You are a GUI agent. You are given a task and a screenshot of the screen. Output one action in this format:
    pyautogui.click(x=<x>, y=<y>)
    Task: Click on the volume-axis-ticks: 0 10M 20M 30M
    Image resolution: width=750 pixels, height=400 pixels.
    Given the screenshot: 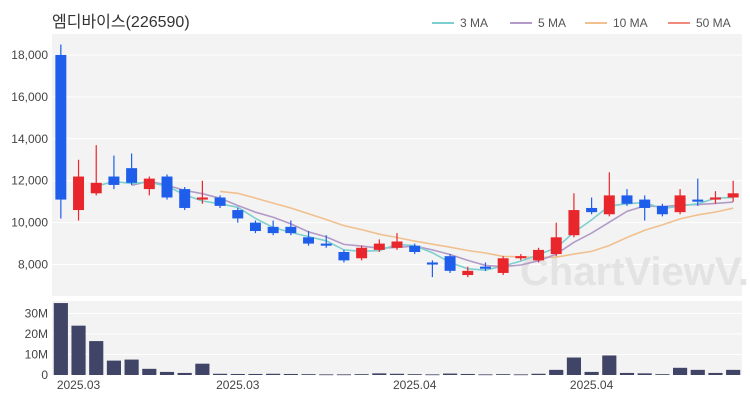 What is the action you would take?
    pyautogui.click(x=37, y=344)
    